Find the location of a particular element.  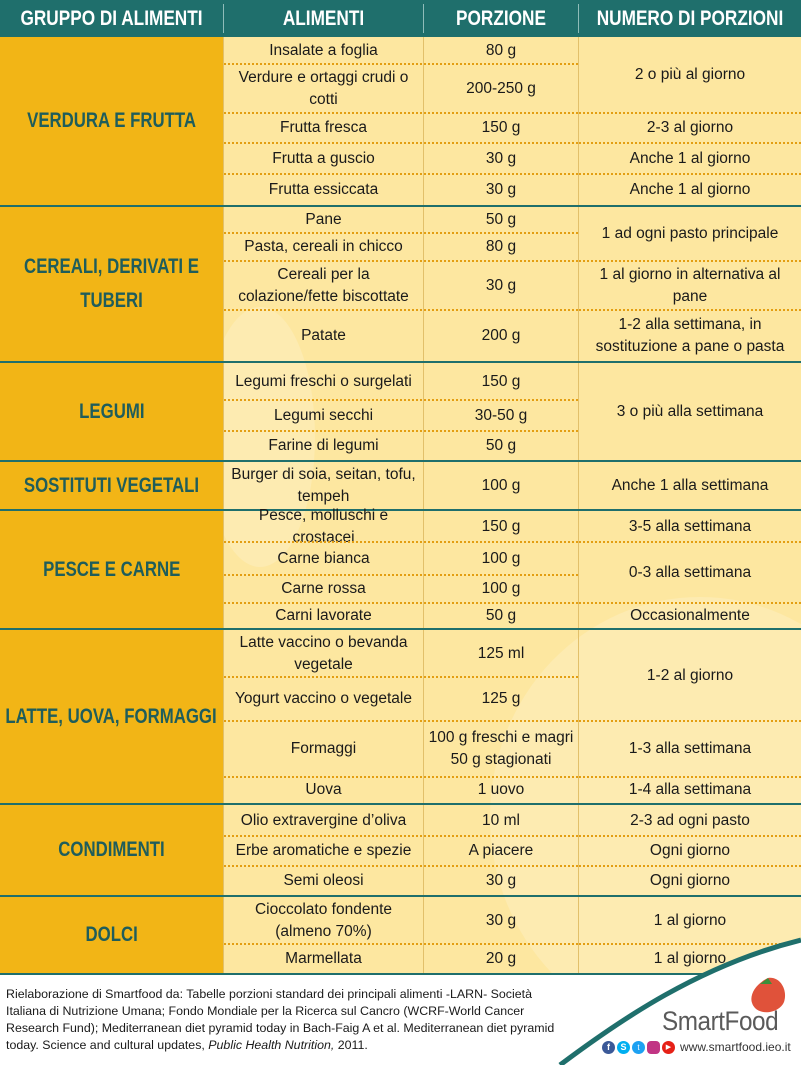

portion-cell: 30-50 g is located at coordinates (501, 415).